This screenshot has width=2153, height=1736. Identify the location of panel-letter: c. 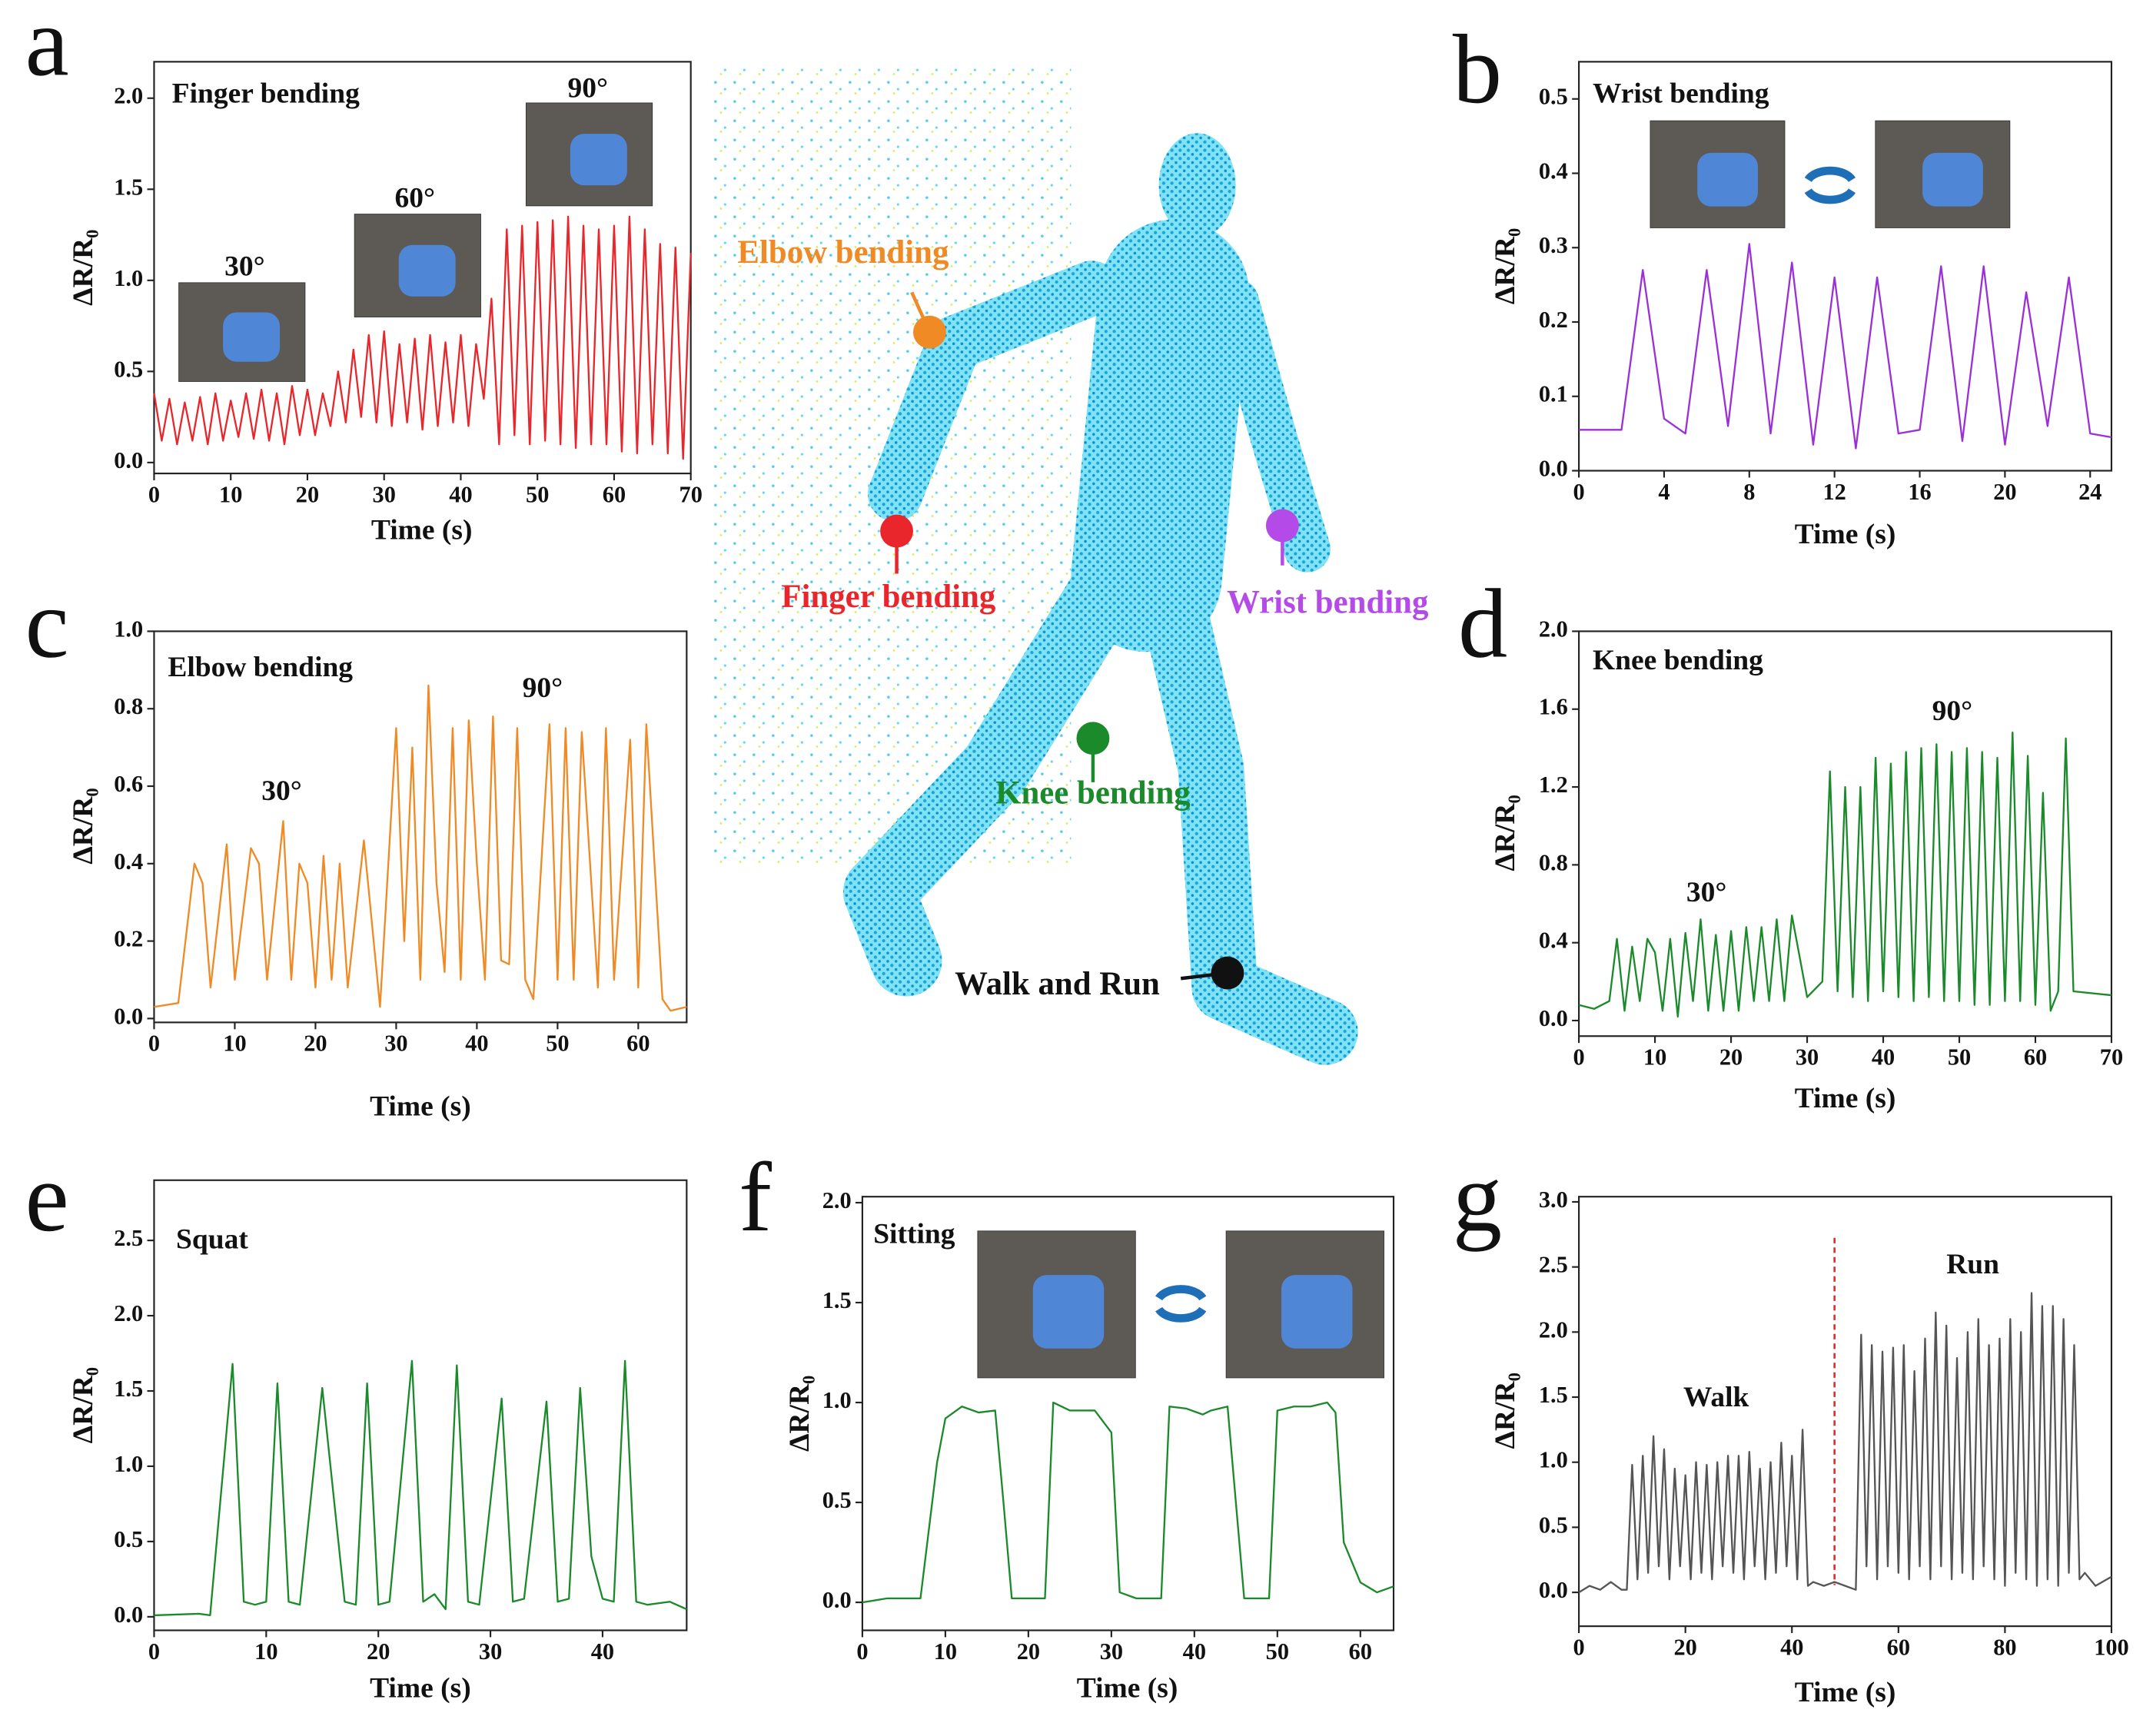
(47, 624).